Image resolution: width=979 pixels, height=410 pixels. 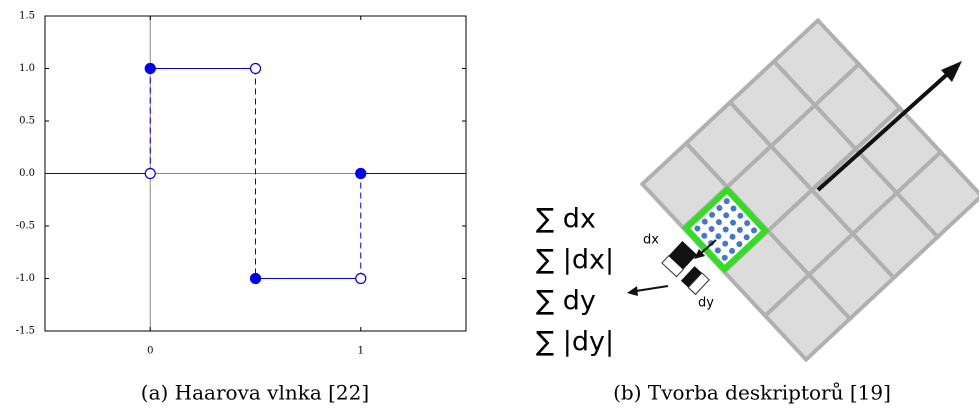 I want to click on dx-label: dx, so click(x=651, y=240).